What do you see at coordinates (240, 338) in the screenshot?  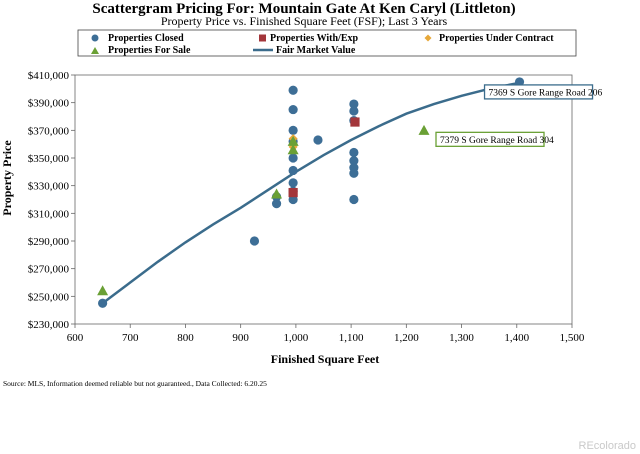 I see `x-tick-label: 900` at bounding box center [240, 338].